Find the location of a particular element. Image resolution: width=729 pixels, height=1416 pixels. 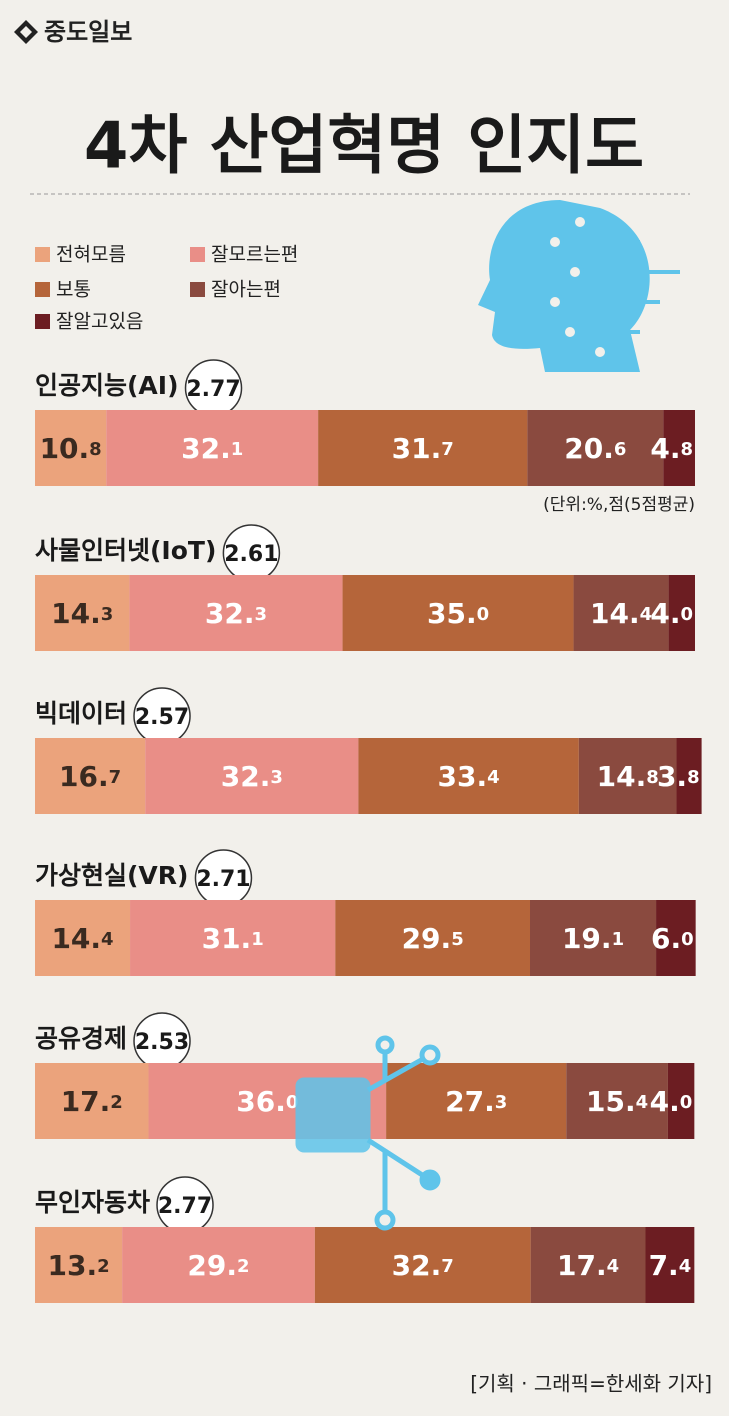

value-label: 10.8 is located at coordinates (71, 448).